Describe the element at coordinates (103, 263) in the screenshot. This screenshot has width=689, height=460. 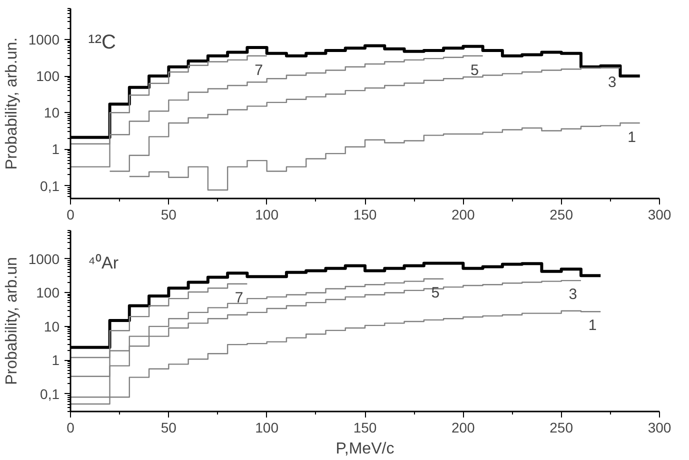
I see `annotation: ⁴⁰Ar` at that location.